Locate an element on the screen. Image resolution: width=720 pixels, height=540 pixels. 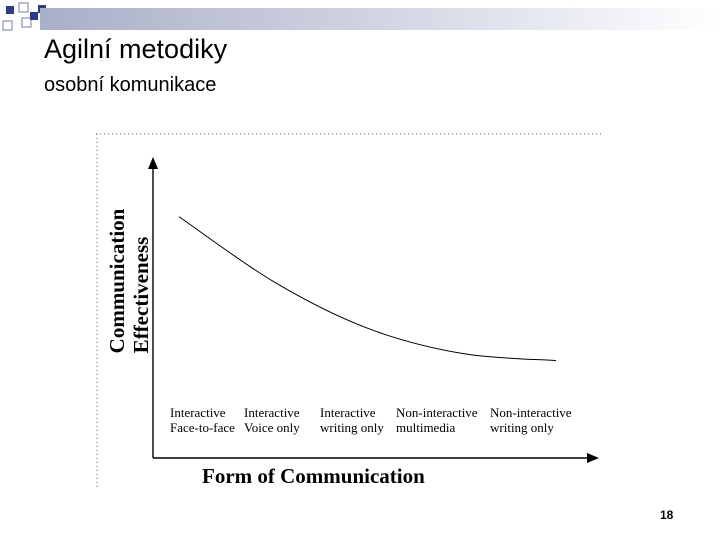
category-label-2-line2: Voice only is located at coordinates (272, 427).